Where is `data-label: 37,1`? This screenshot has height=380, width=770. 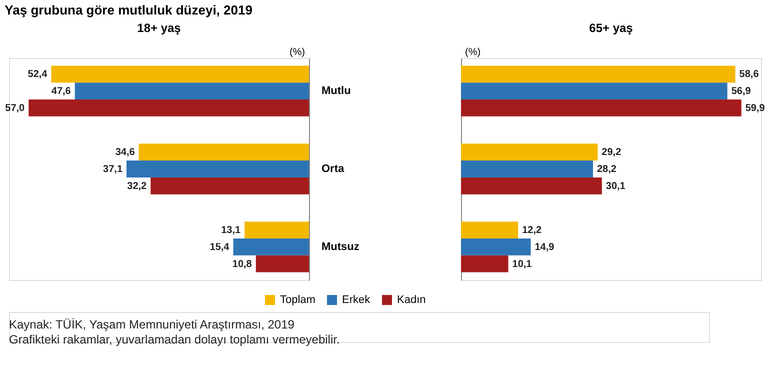 data-label: 37,1 is located at coordinates (113, 169).